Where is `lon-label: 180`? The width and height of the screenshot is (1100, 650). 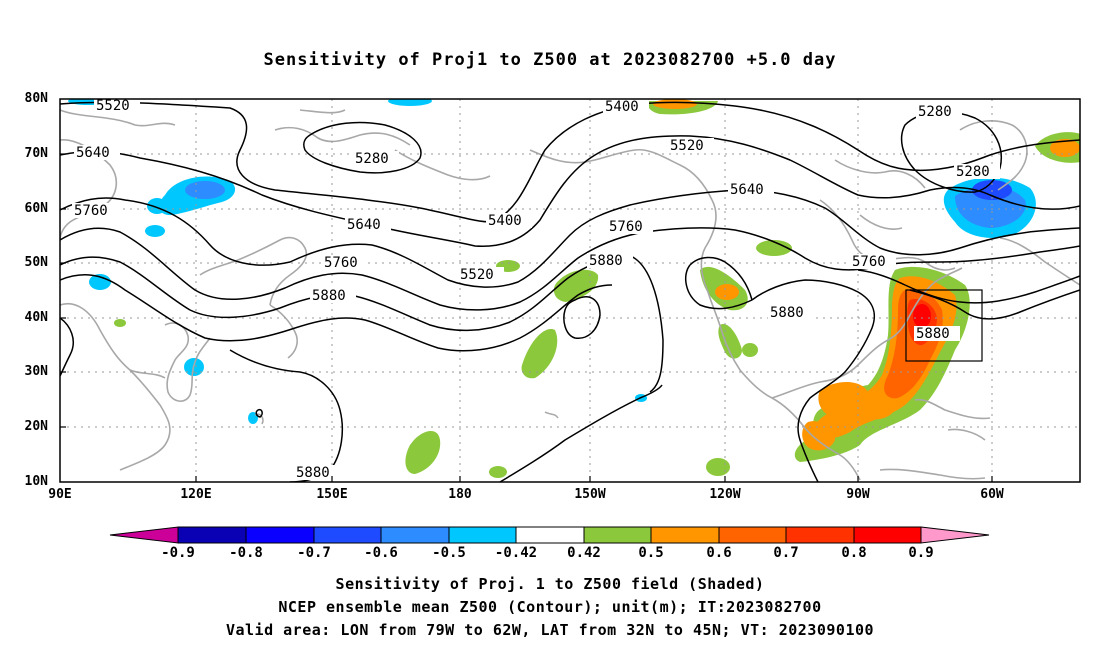 lon-label: 180 is located at coordinates (460, 494).